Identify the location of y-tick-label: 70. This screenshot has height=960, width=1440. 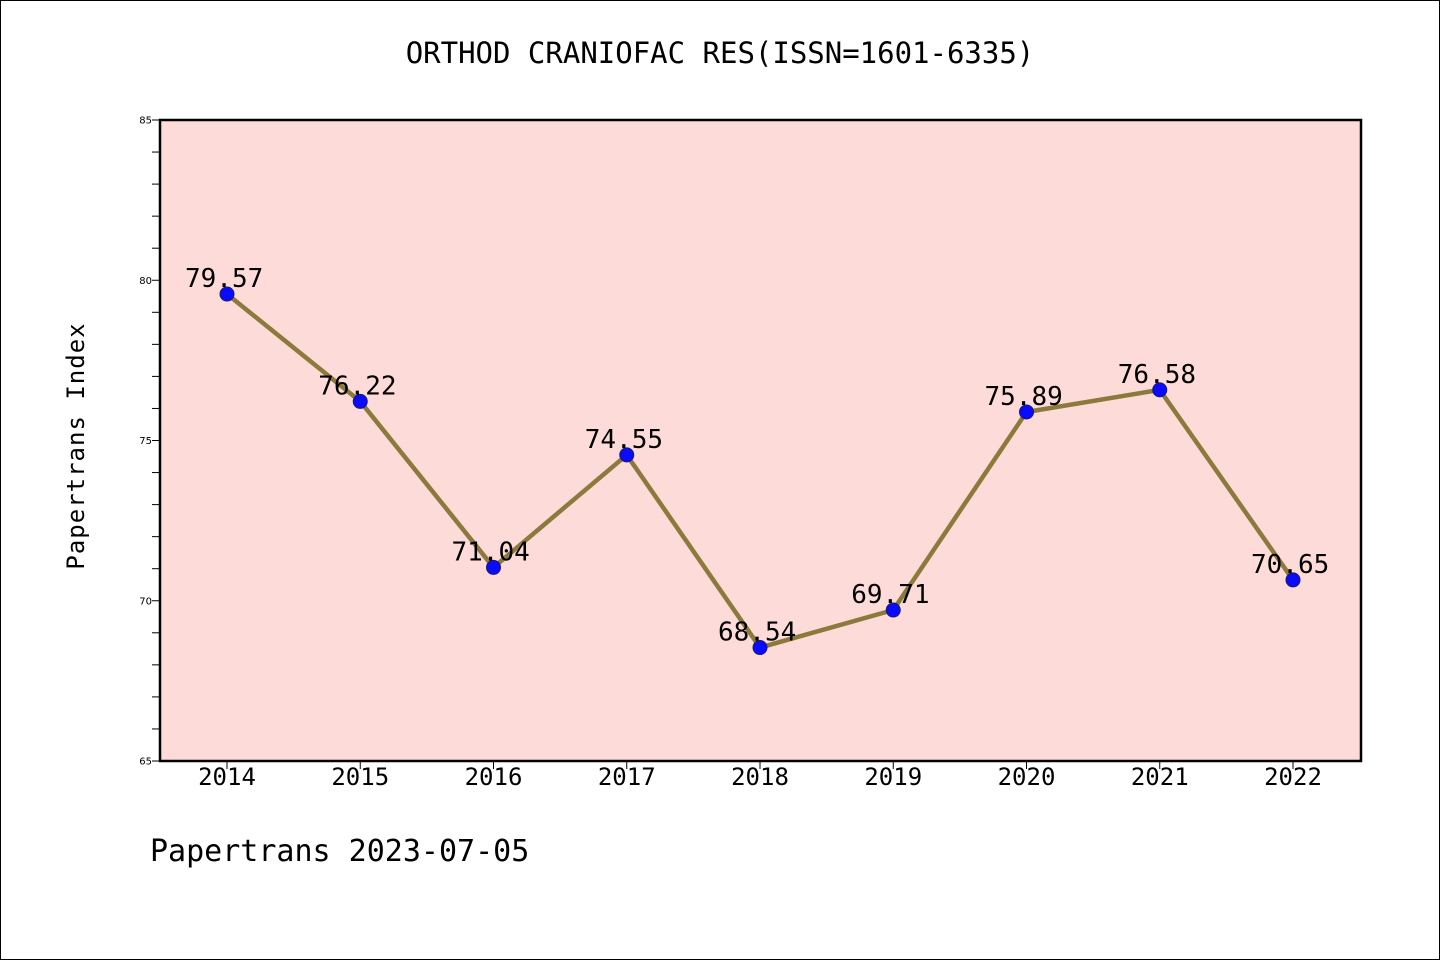
(145, 601).